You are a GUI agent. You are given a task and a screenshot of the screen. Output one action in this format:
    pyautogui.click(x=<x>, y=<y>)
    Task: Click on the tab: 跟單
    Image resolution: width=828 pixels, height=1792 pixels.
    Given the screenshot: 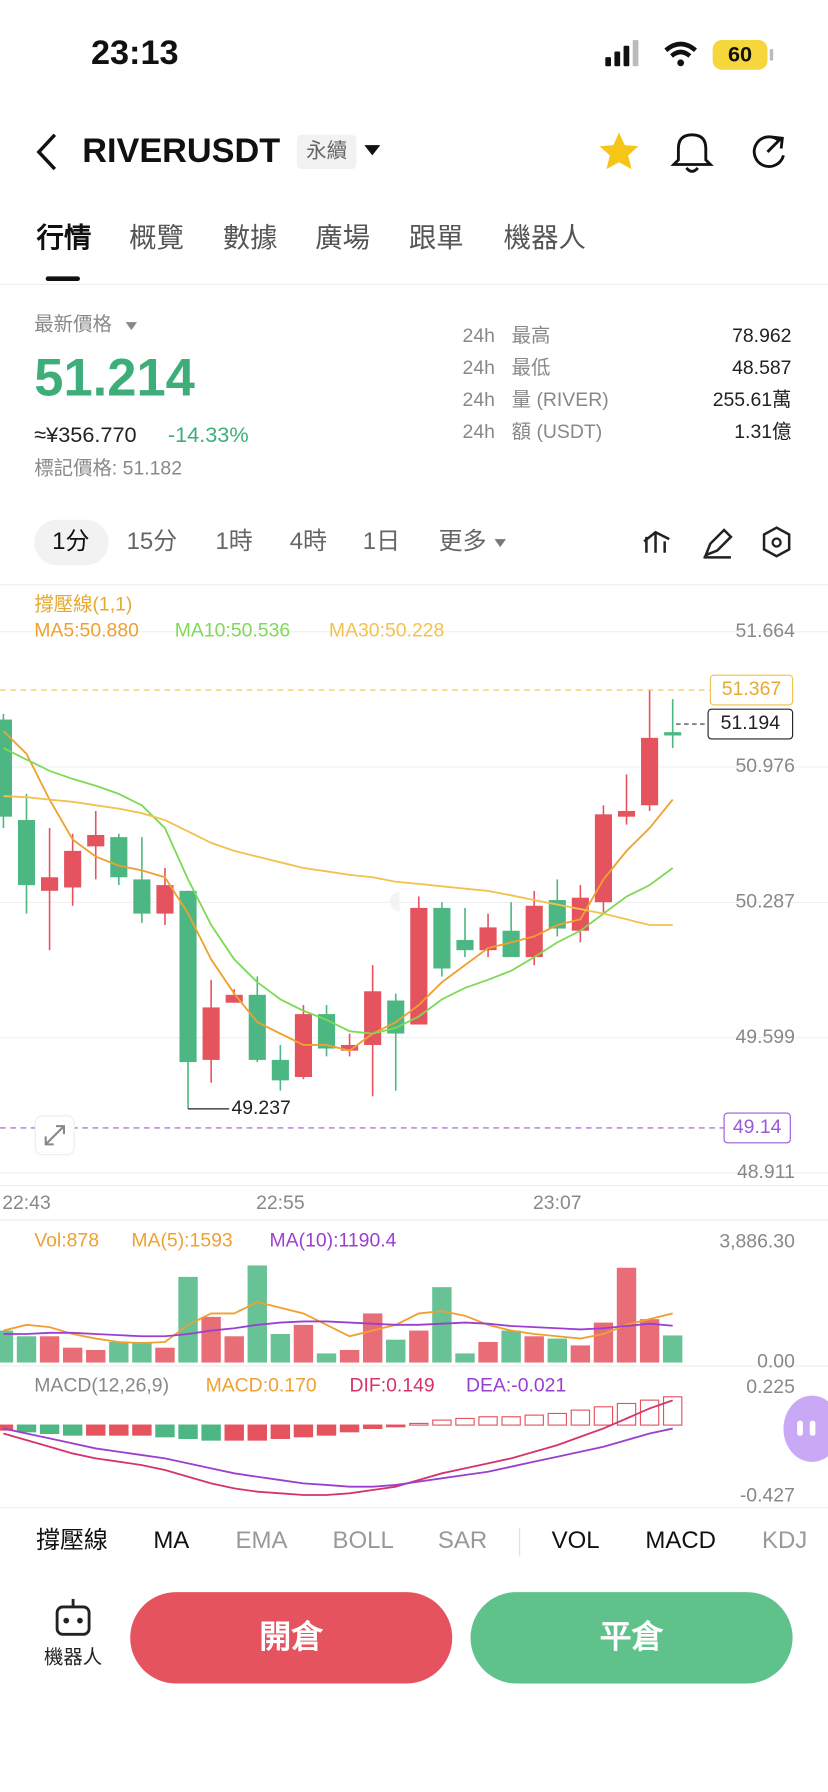 What is the action you would take?
    pyautogui.click(x=436, y=237)
    